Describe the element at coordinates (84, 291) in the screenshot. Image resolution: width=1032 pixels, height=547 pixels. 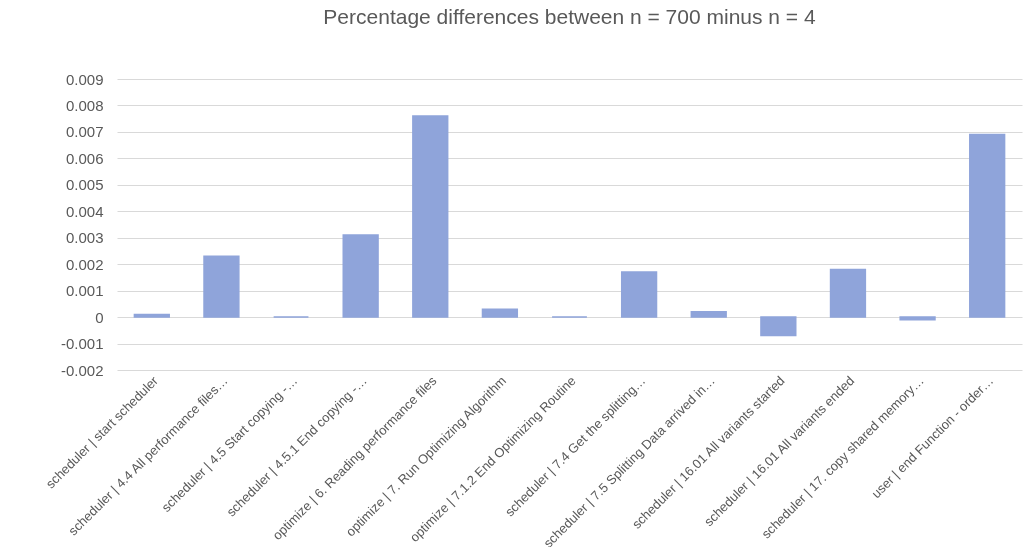
I see `y-tick-label: 0.001` at that location.